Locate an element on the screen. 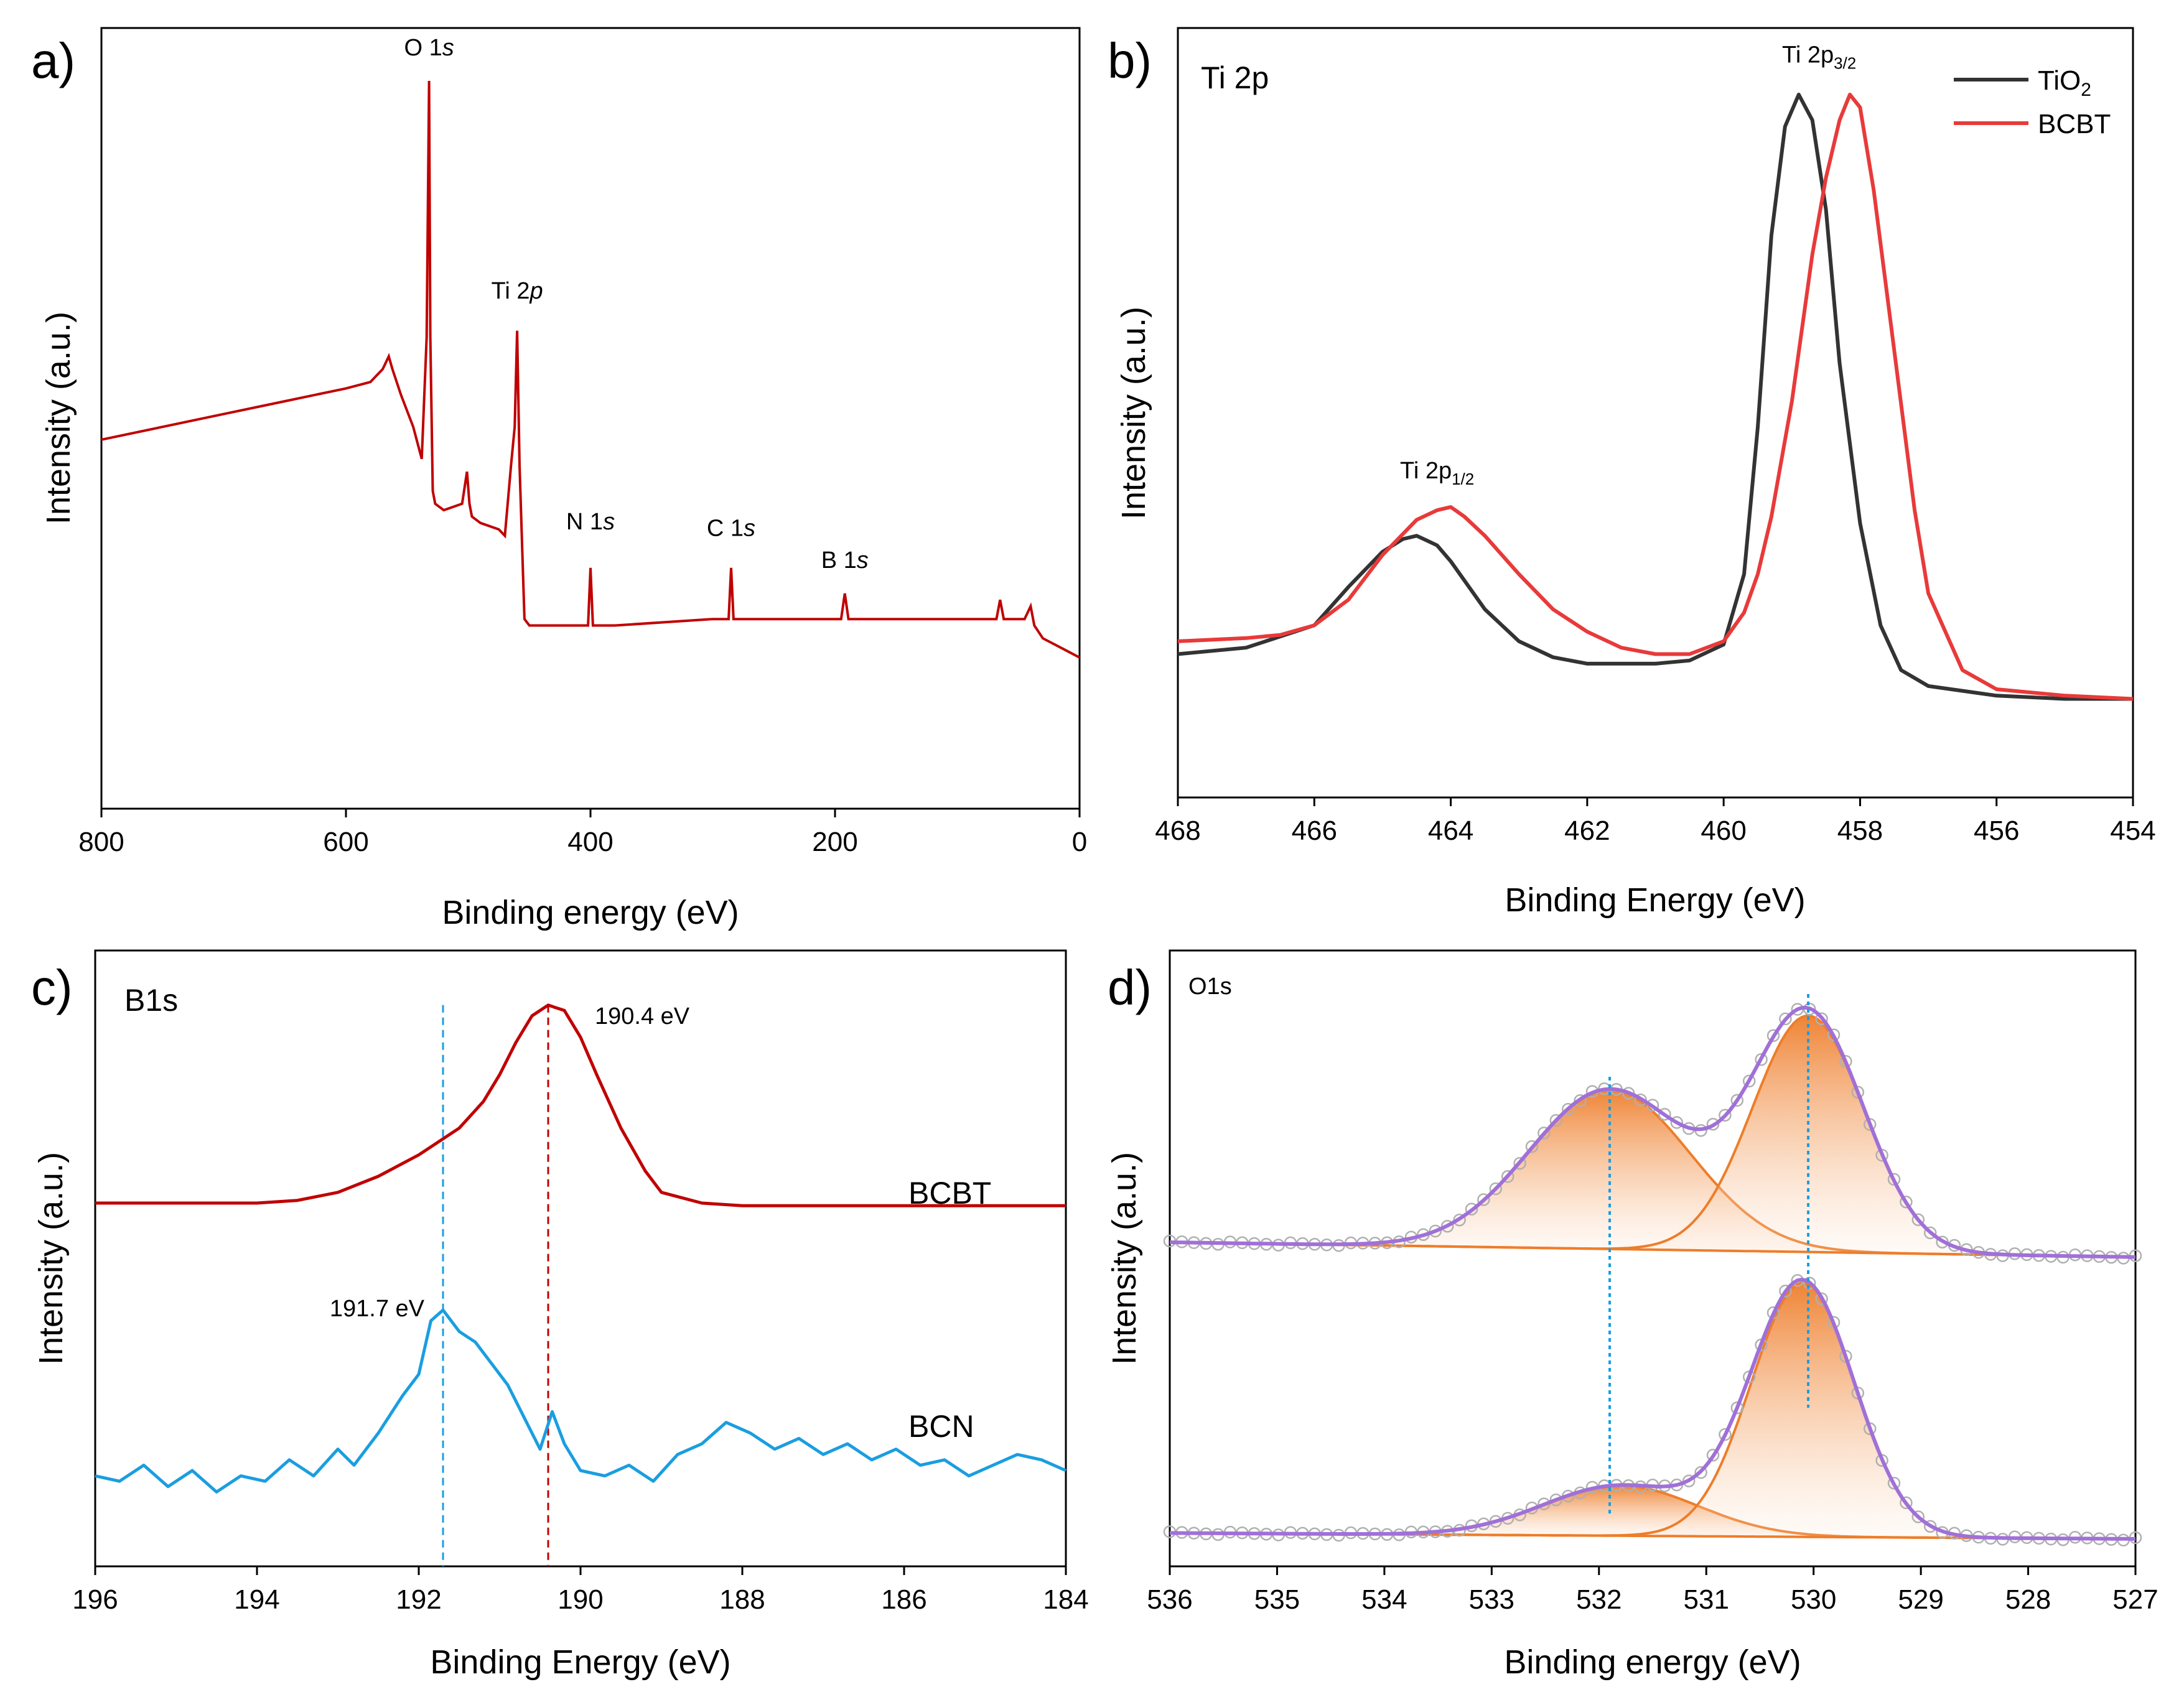 This screenshot has width=2184, height=1692. x-tick-label: 400 is located at coordinates (590, 842).